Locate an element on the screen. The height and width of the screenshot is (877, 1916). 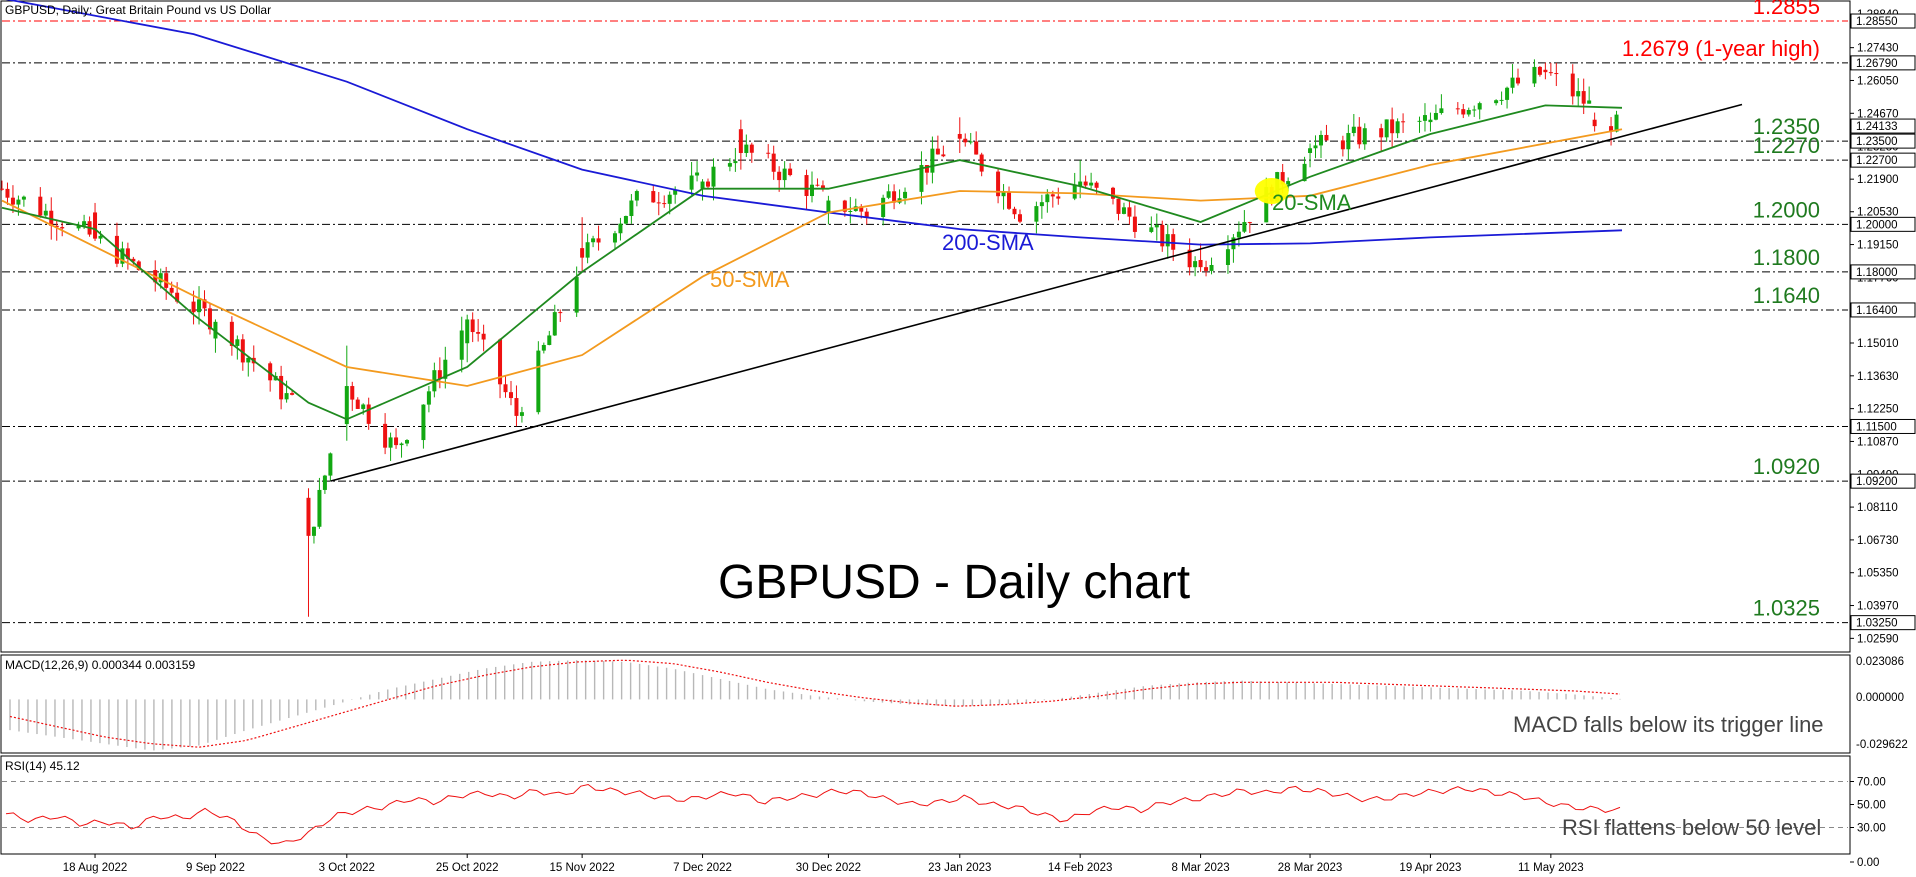
price-tick-label: 1.03970 is located at coordinates (1878, 607).